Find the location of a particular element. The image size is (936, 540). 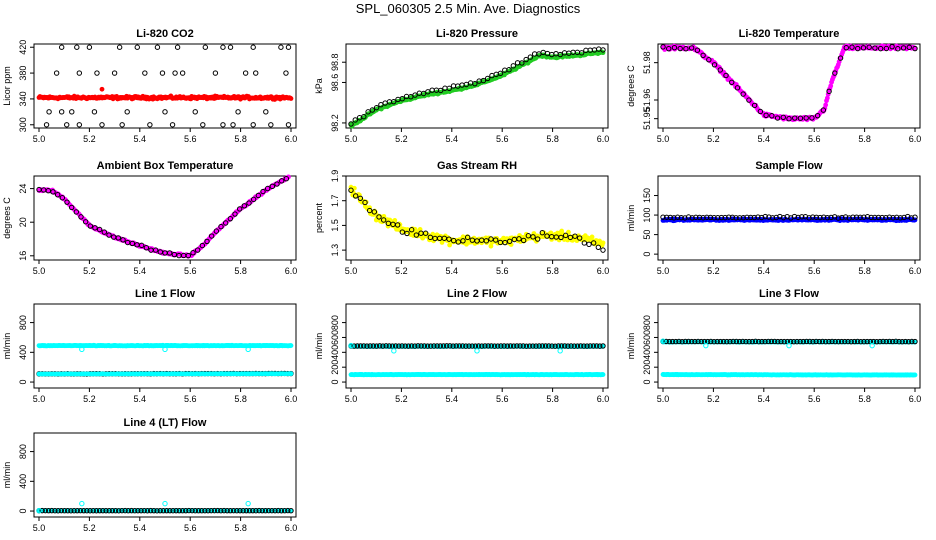

y-tick-label: 0 is located at coordinates (647, 382).